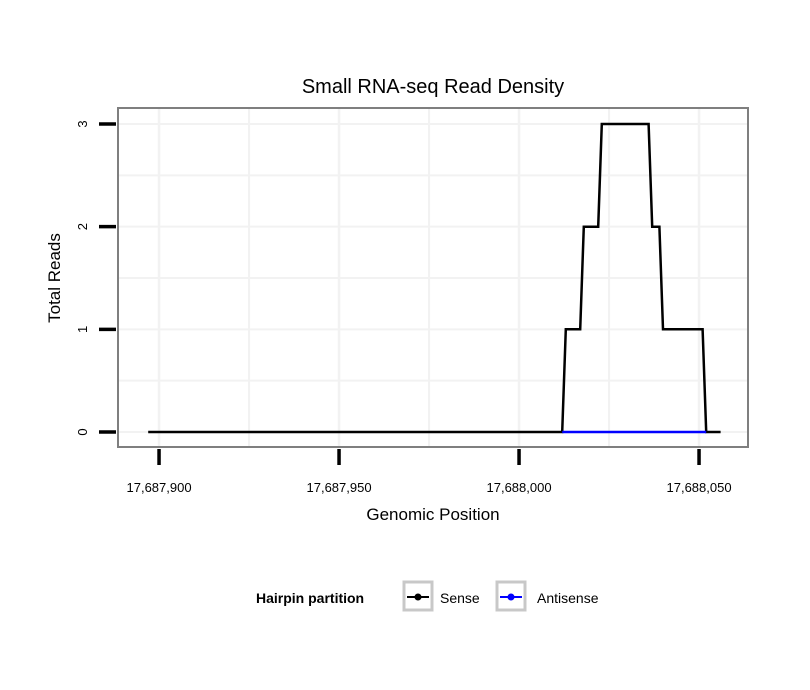 This screenshot has width=810, height=690. Describe the element at coordinates (427, 596) in the screenshot. I see `legend: Hairpin partition Sense Antisense` at that location.